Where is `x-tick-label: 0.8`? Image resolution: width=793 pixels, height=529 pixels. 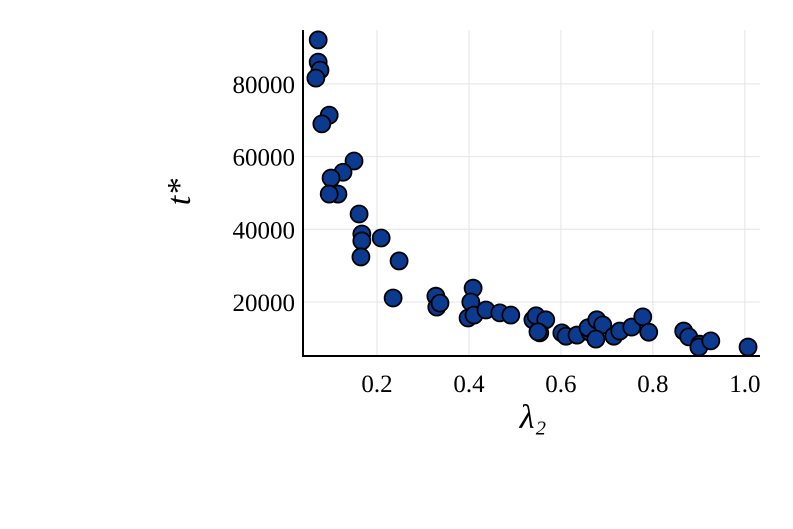 x-tick-label: 0.8 is located at coordinates (652, 384).